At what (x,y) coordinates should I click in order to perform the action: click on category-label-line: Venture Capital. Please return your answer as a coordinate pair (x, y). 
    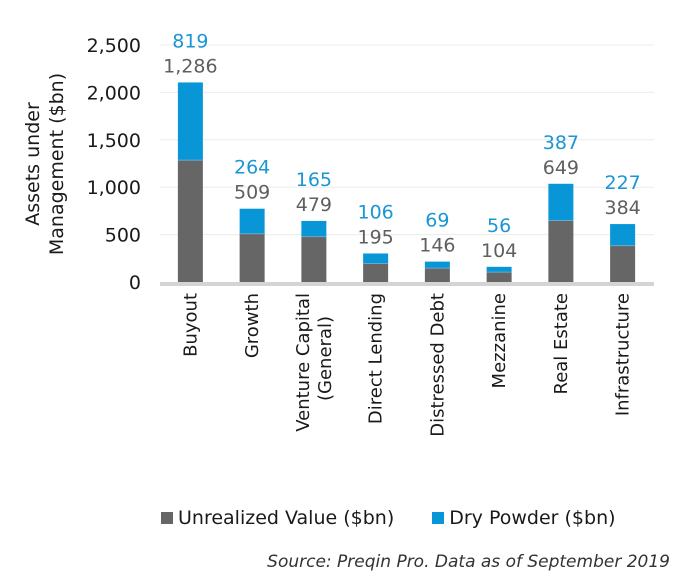
    Looking at the image, I should click on (303, 362).